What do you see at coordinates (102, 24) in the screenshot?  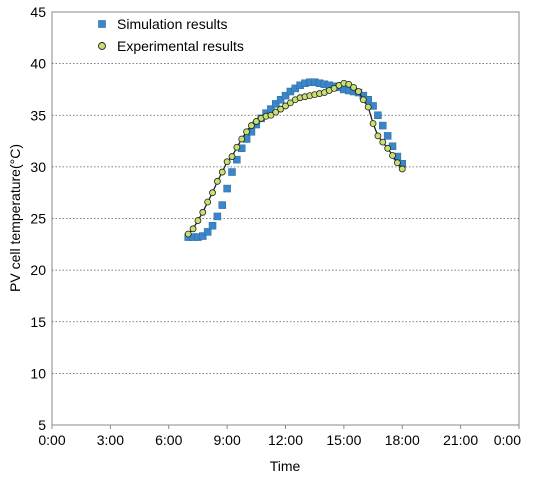 I see `legend-simulation-marker` at bounding box center [102, 24].